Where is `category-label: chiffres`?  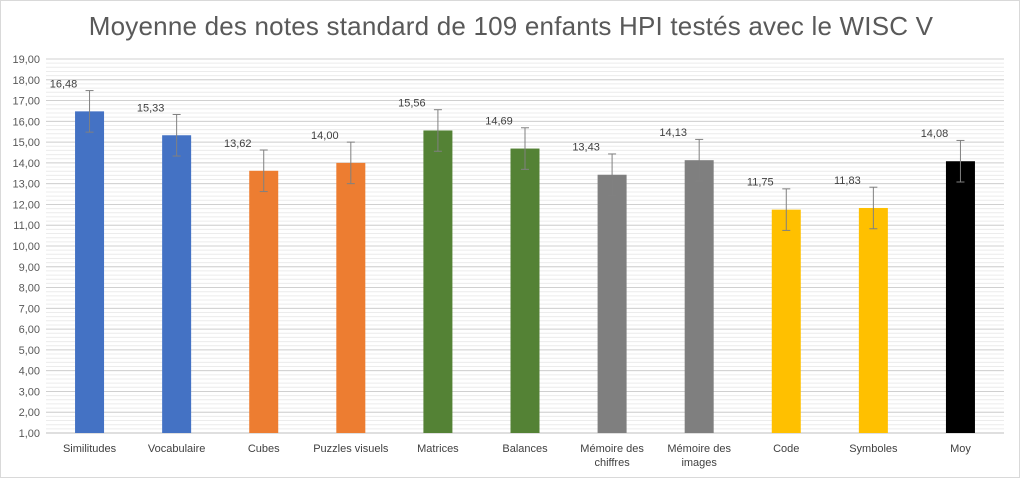
category-label: chiffres is located at coordinates (612, 463).